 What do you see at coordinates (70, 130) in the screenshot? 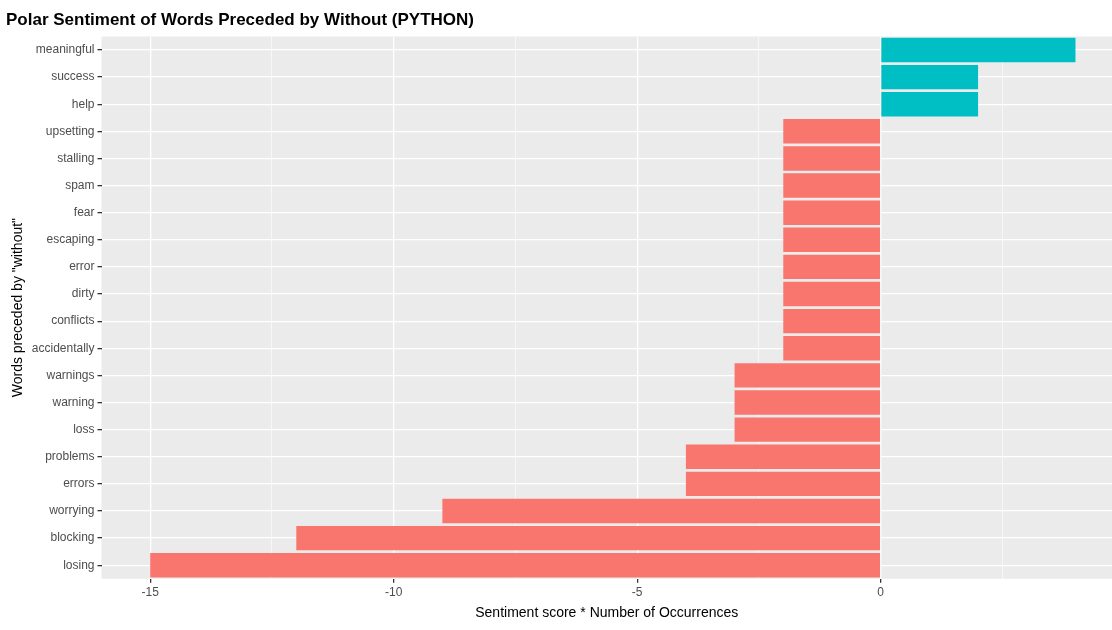
I see `y-tick-label: upsetting` at bounding box center [70, 130].